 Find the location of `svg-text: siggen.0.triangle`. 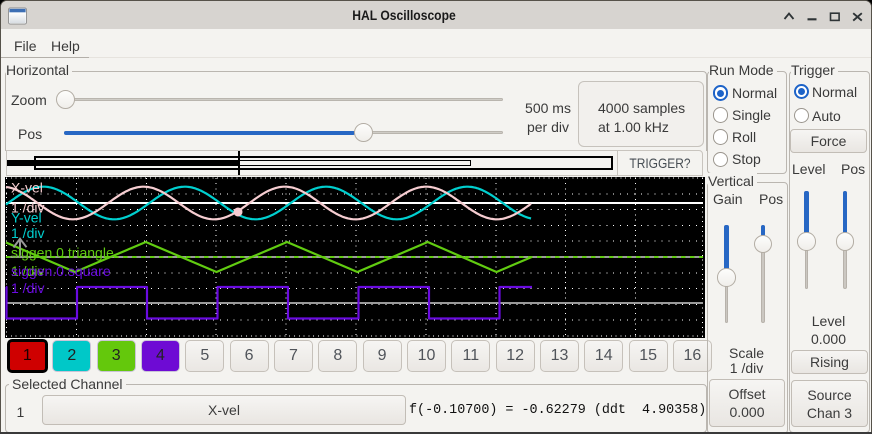

svg-text: siggen.0.triangle is located at coordinates (62, 253).